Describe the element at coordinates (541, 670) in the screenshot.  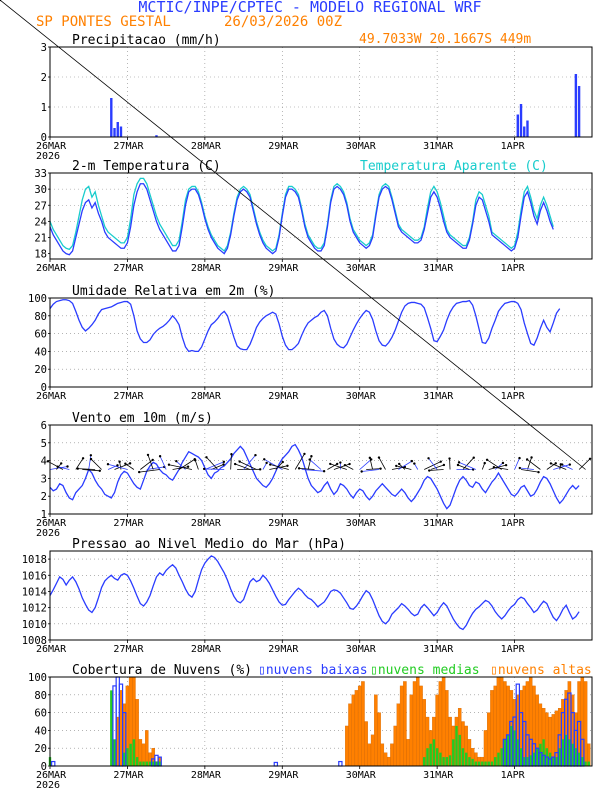
I see `legend-high-clouds: ▯nuvens altas` at that location.